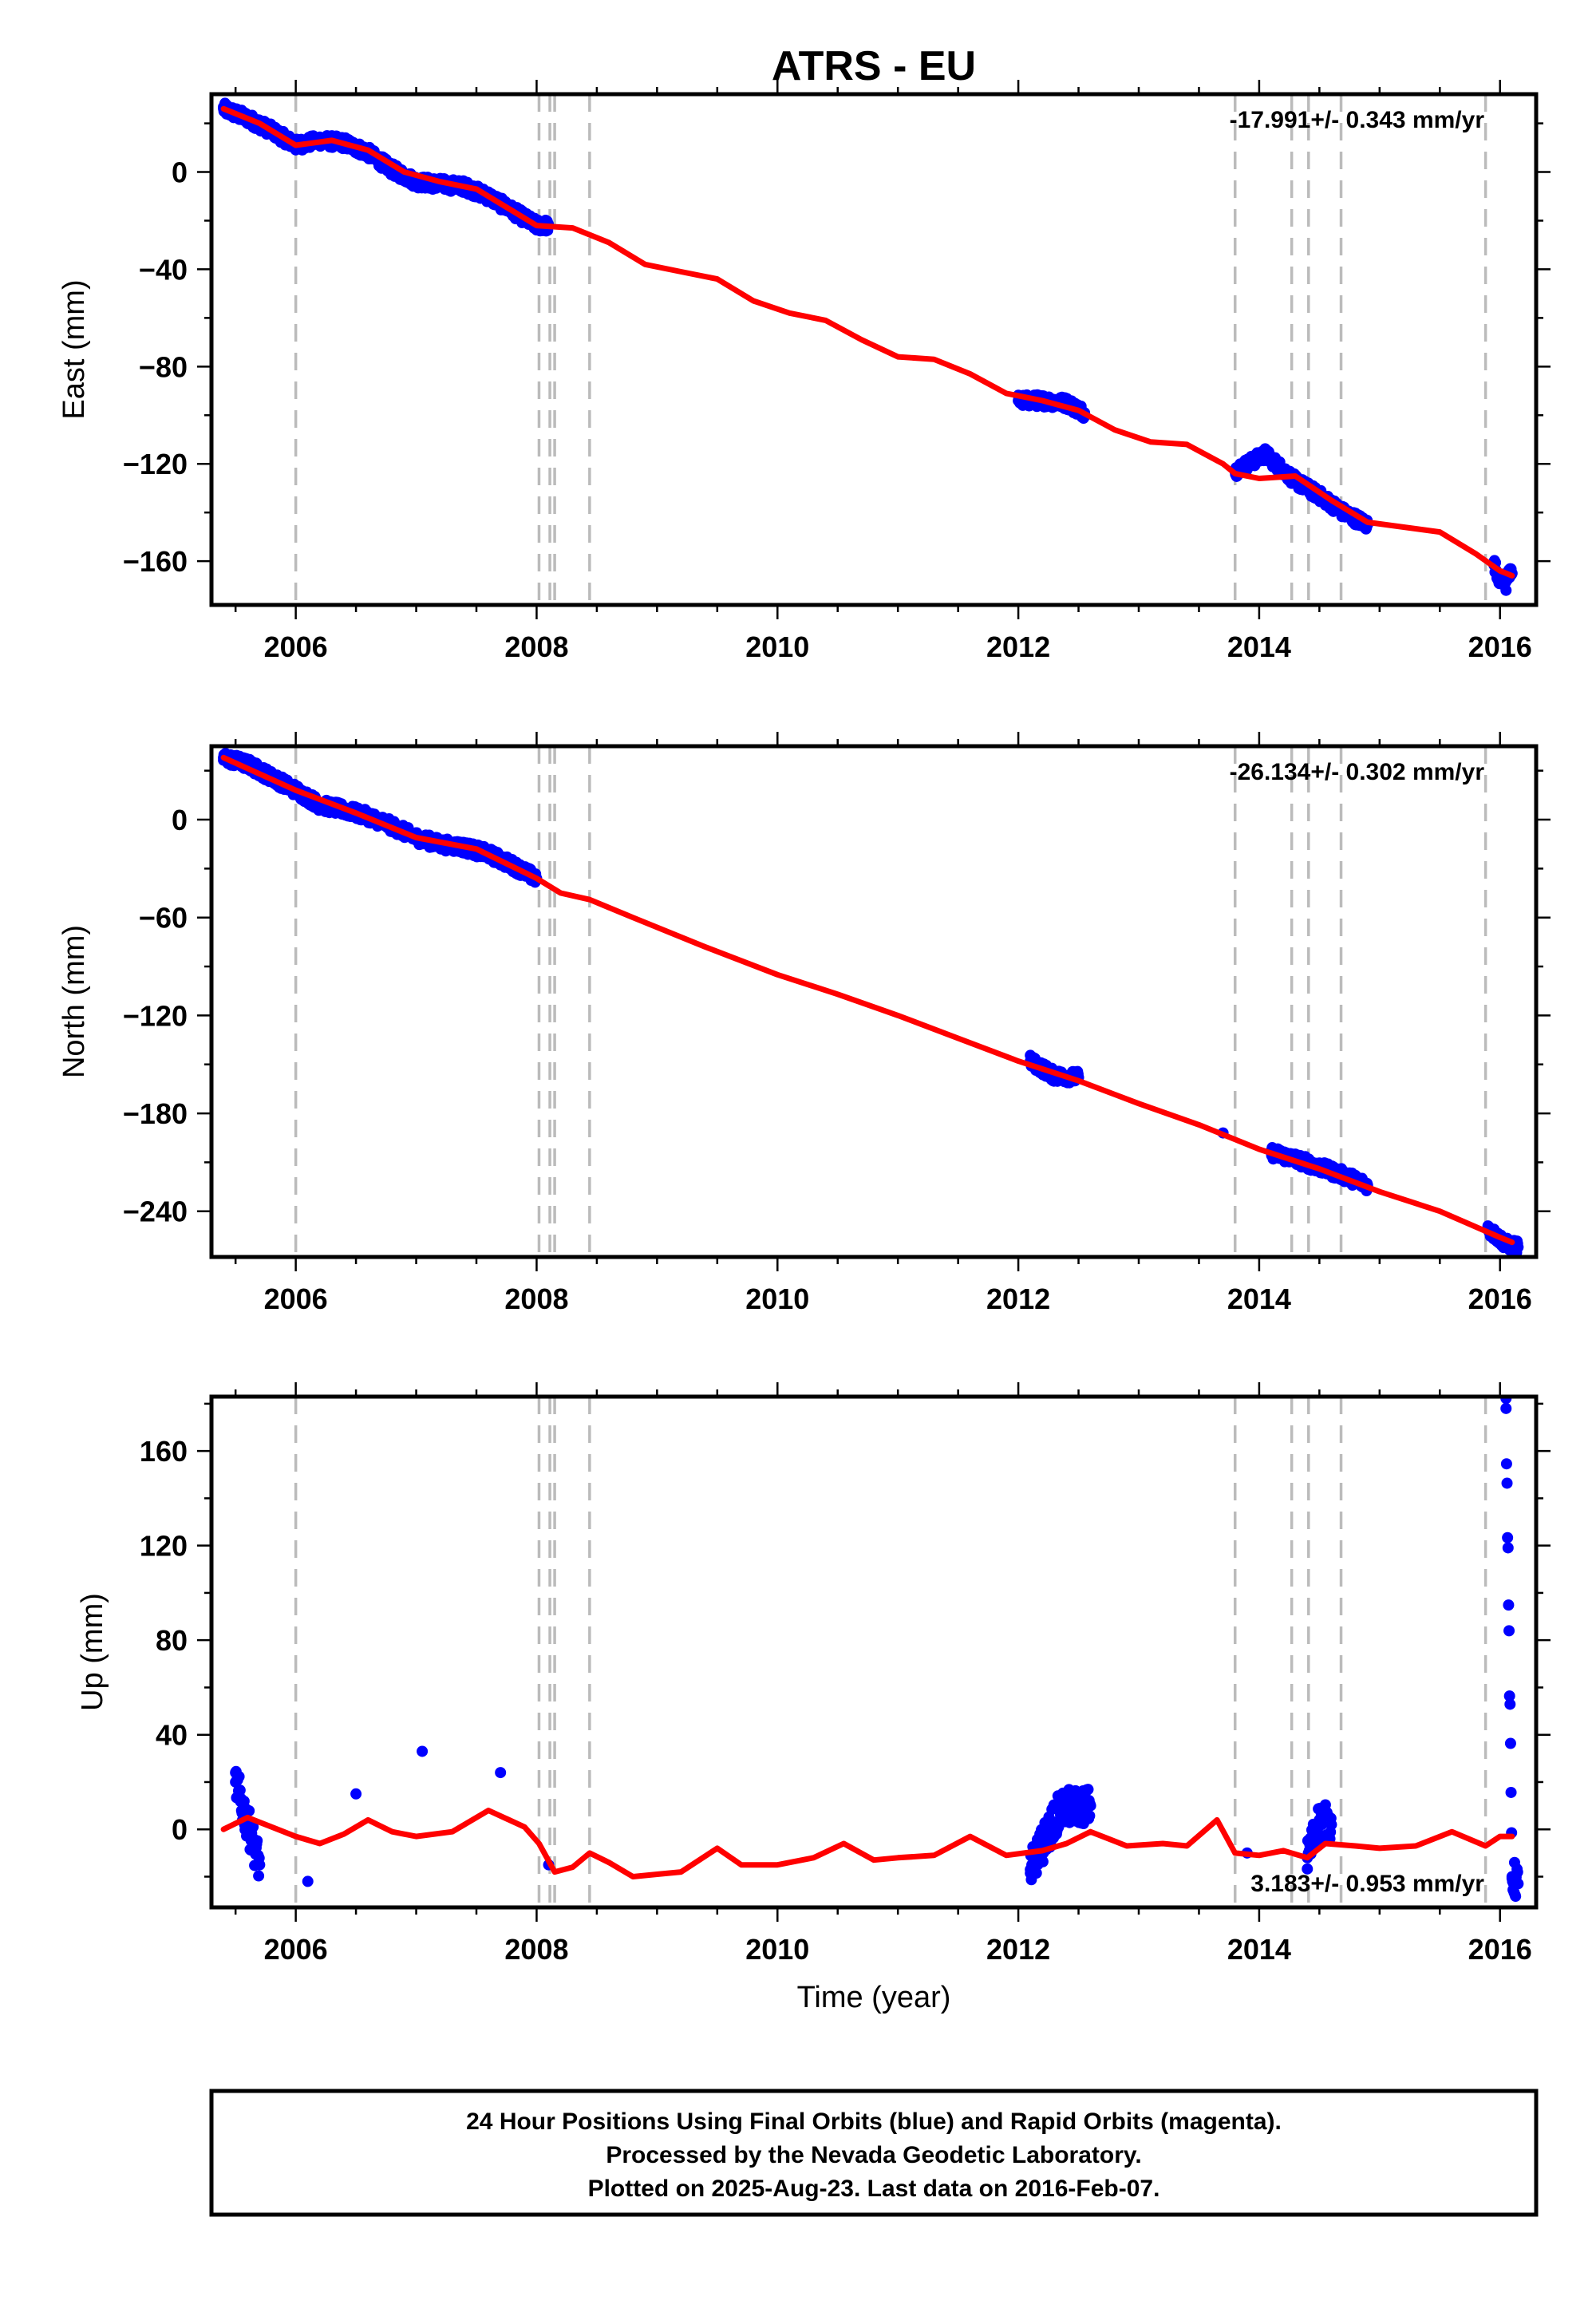  What do you see at coordinates (868, 1844) in the screenshot?
I see `model-fit-line` at bounding box center [868, 1844].